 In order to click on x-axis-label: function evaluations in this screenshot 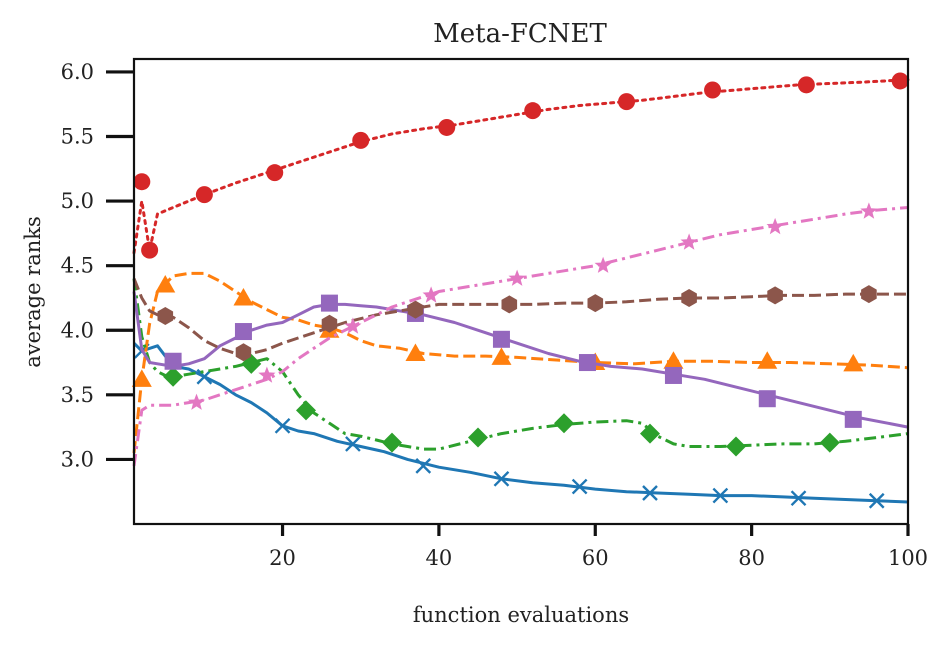, I will do `click(521, 615)`.